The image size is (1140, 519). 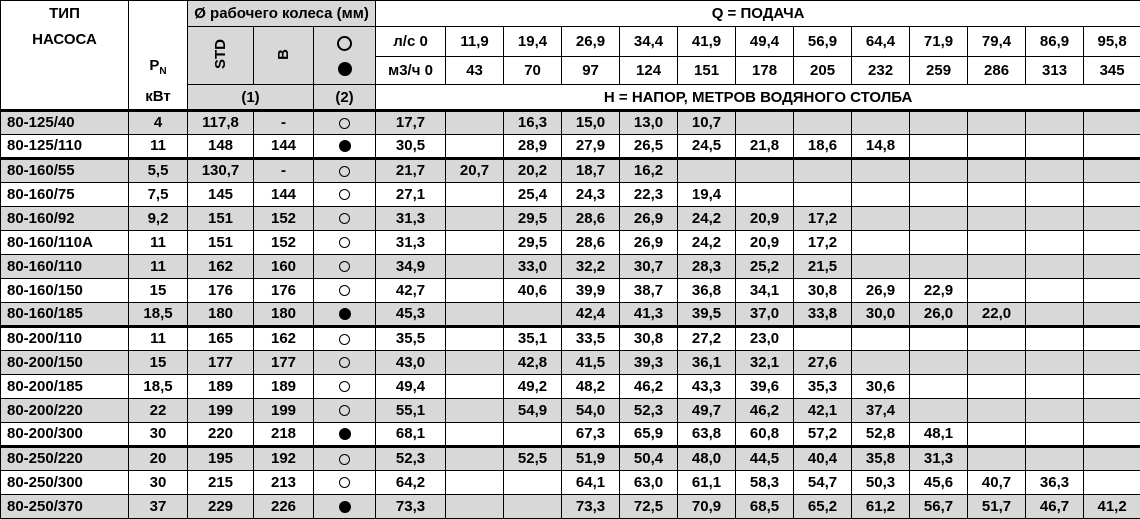 I want to click on head-value-cell: 46,2, so click(x=765, y=411).